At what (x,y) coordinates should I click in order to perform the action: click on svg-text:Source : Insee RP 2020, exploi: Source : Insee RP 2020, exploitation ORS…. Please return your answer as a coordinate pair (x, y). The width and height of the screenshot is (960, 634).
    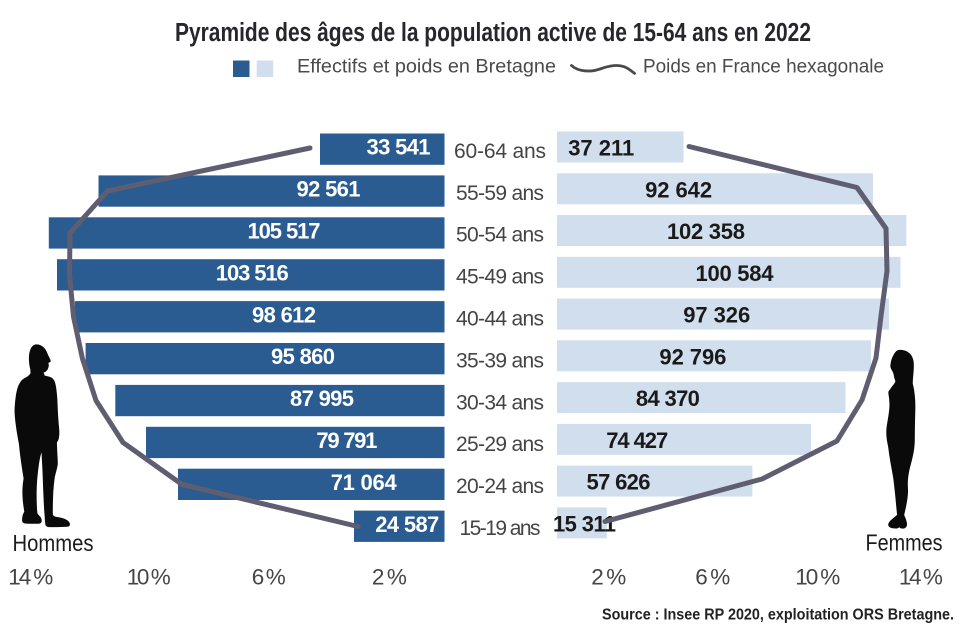
    Looking at the image, I should click on (778, 614).